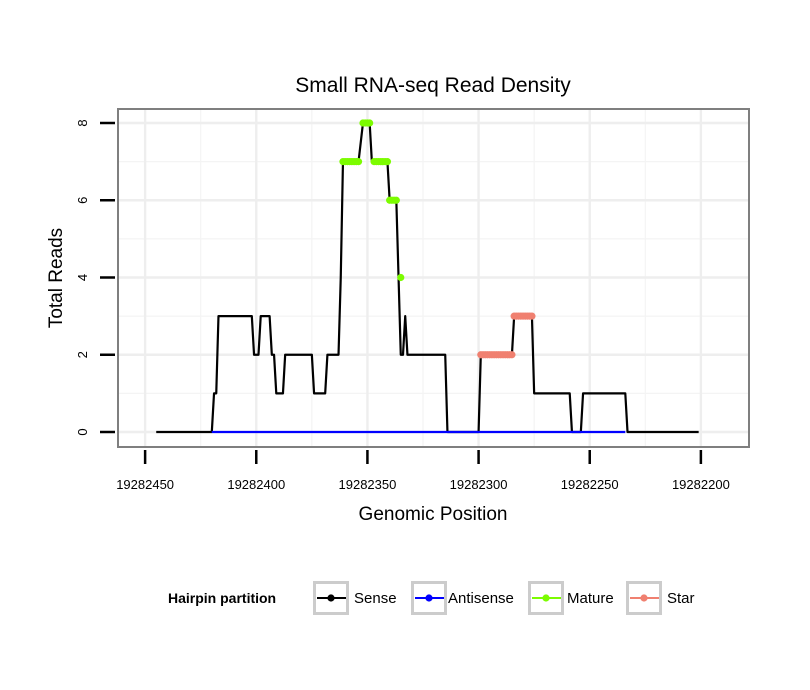  What do you see at coordinates (82, 354) in the screenshot?
I see `y-tick-label: 2` at bounding box center [82, 354].